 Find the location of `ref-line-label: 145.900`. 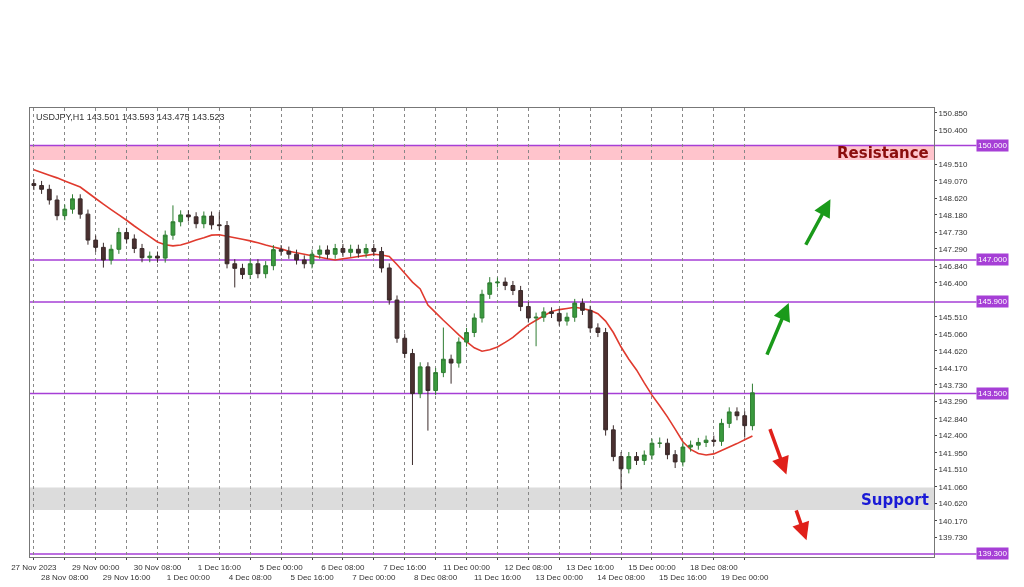

ref-line-label: 145.900 is located at coordinates (993, 301).